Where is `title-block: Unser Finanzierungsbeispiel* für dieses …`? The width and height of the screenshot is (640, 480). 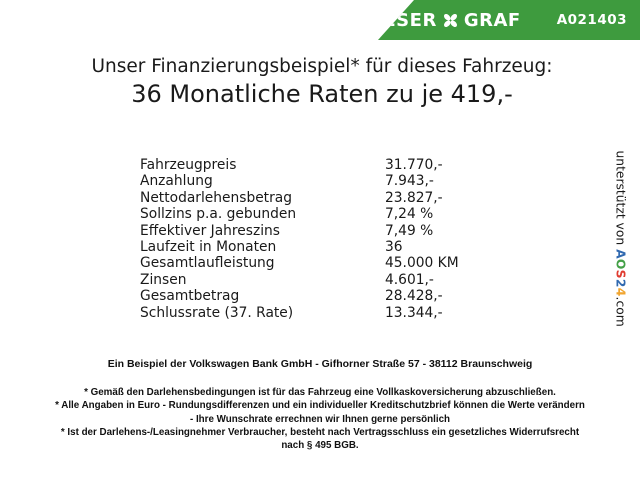
title-block: Unser Finanzierungsbeispiel* für dieses … is located at coordinates (320, 82).